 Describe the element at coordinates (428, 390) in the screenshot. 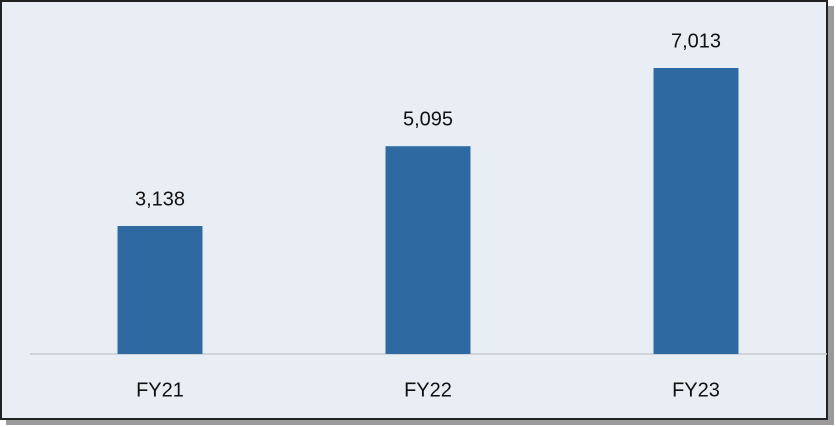

I see `x-tick-label: FY22` at that location.